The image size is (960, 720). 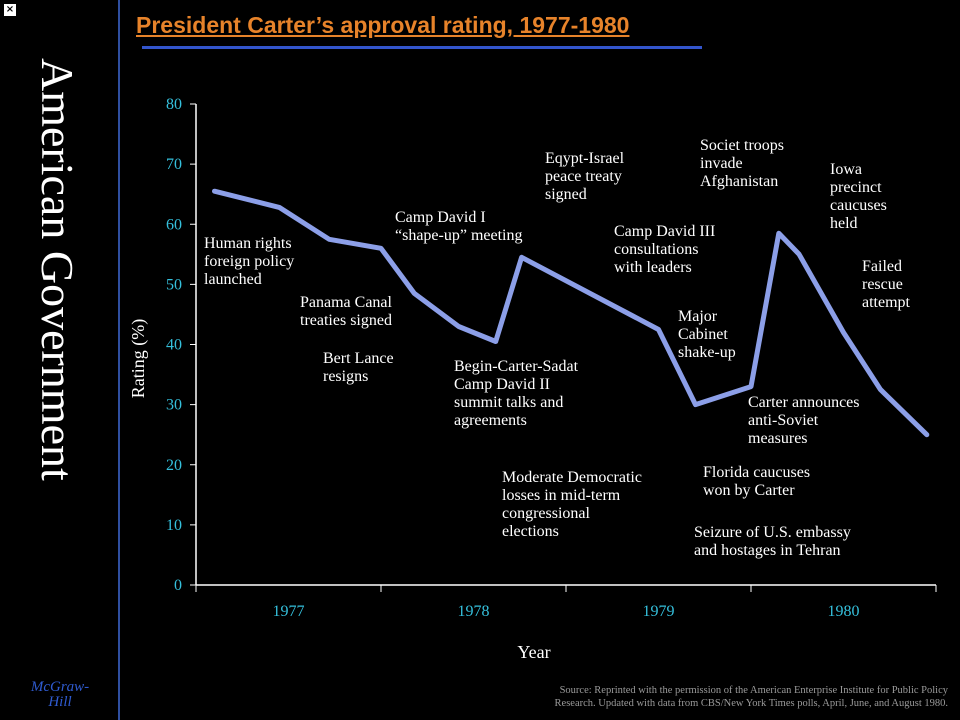 What do you see at coordinates (739, 181) in the screenshot?
I see `event-annotation-line: Afghanistan` at bounding box center [739, 181].